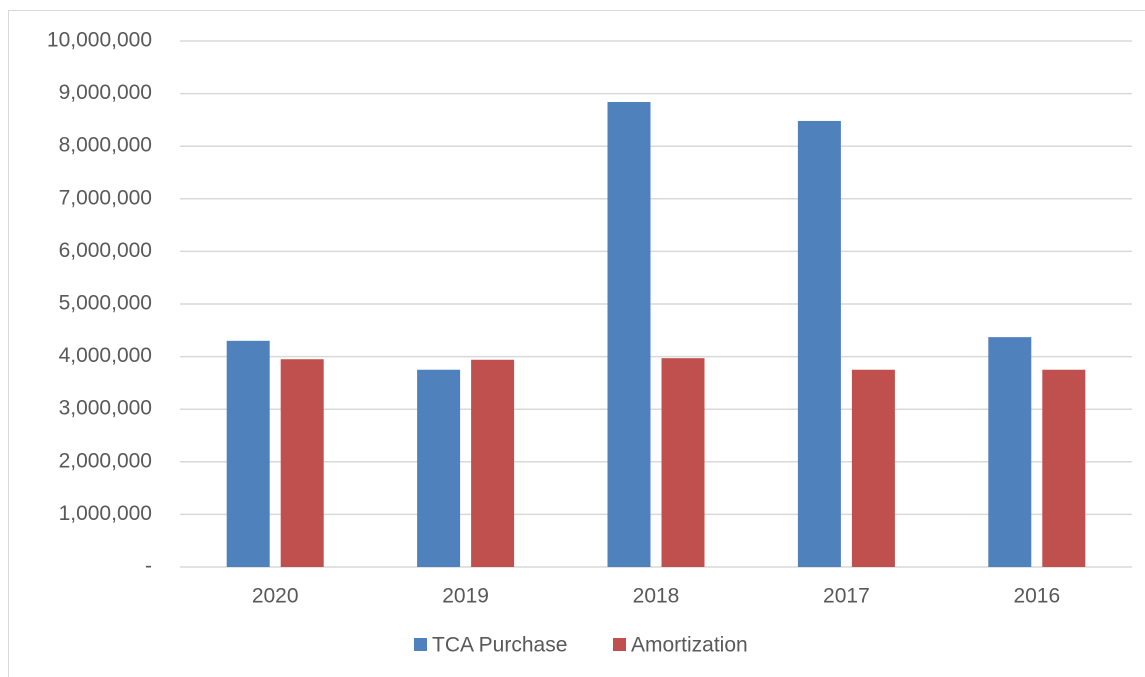 This screenshot has width=1145, height=677. What do you see at coordinates (105, 355) in the screenshot?
I see `y-tick-label: 4,000,000` at bounding box center [105, 355].